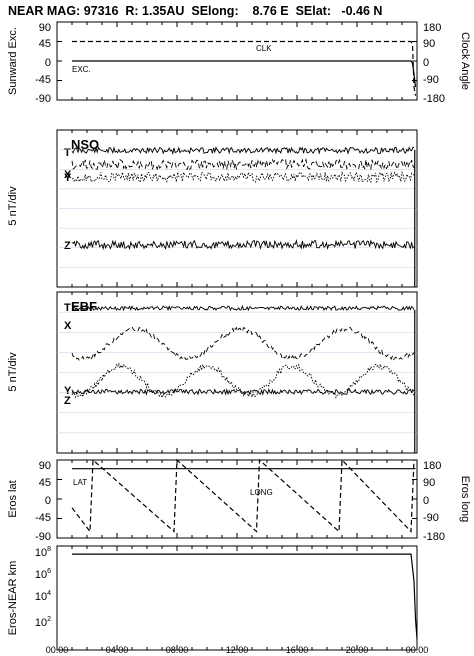 Image resolution: width=474 pixels, height=656 pixels. I want to click on panel-4-ytick-right-0: 180, so click(432, 466).